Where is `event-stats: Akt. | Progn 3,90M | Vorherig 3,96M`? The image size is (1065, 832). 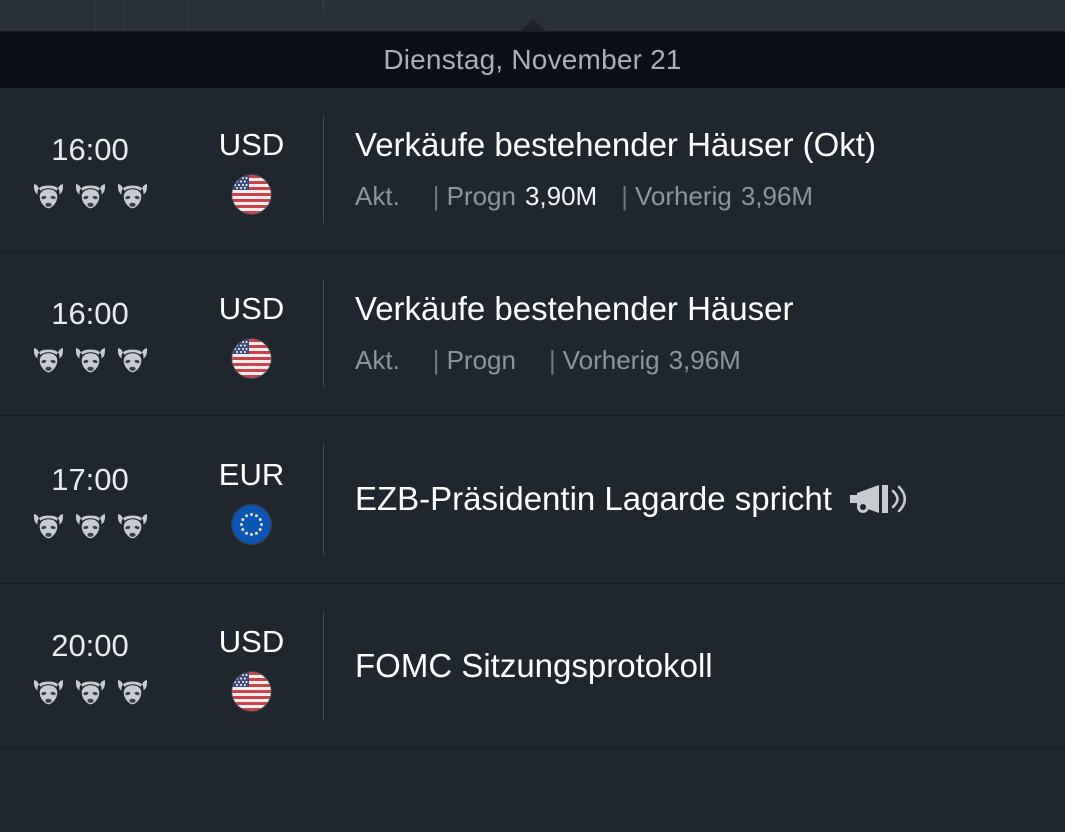
event-stats: Akt. | Progn 3,90M | Vorherig 3,96M is located at coordinates (700, 196).